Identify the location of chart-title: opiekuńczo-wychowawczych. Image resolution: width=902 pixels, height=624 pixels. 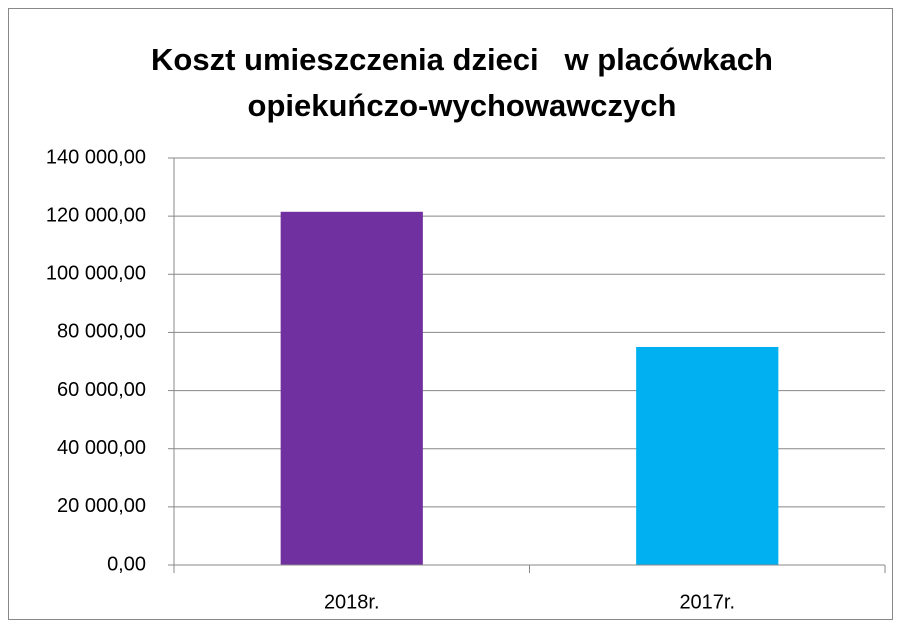
(462, 105).